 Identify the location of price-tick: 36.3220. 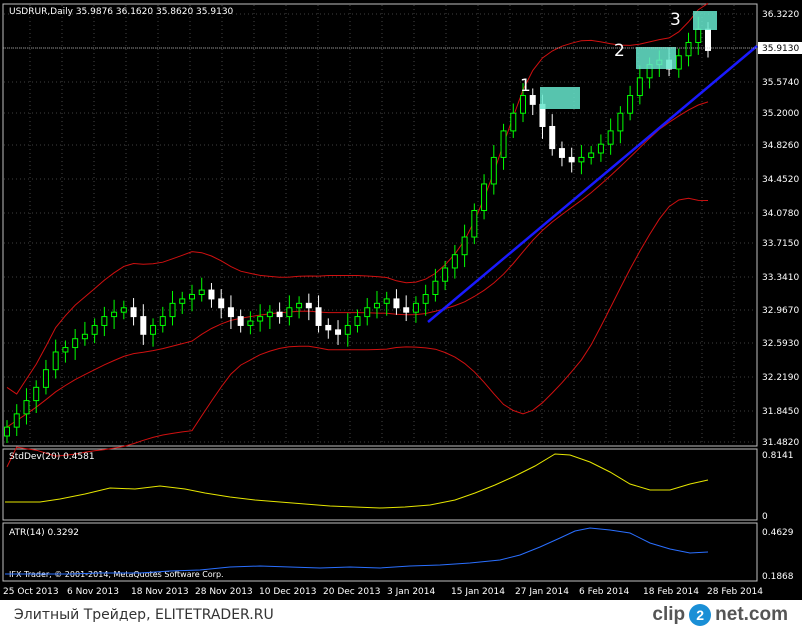
(780, 15).